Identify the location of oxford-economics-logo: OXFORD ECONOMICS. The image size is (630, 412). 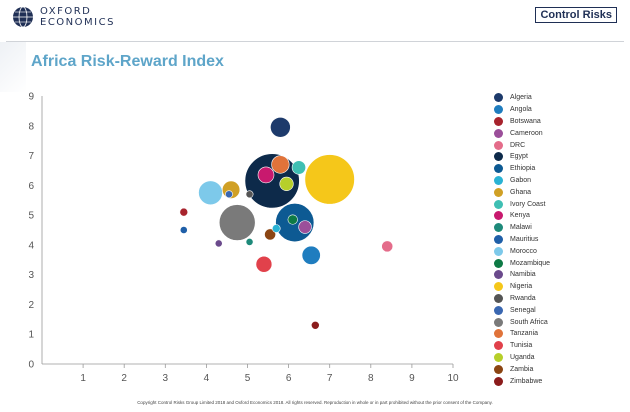
(63, 17).